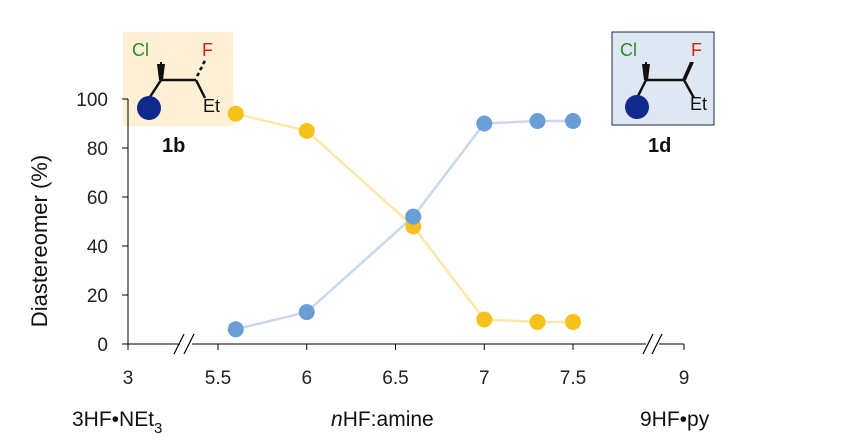  What do you see at coordinates (675, 419) in the screenshot?
I see `bottom-label-right: 9HF•py` at bounding box center [675, 419].